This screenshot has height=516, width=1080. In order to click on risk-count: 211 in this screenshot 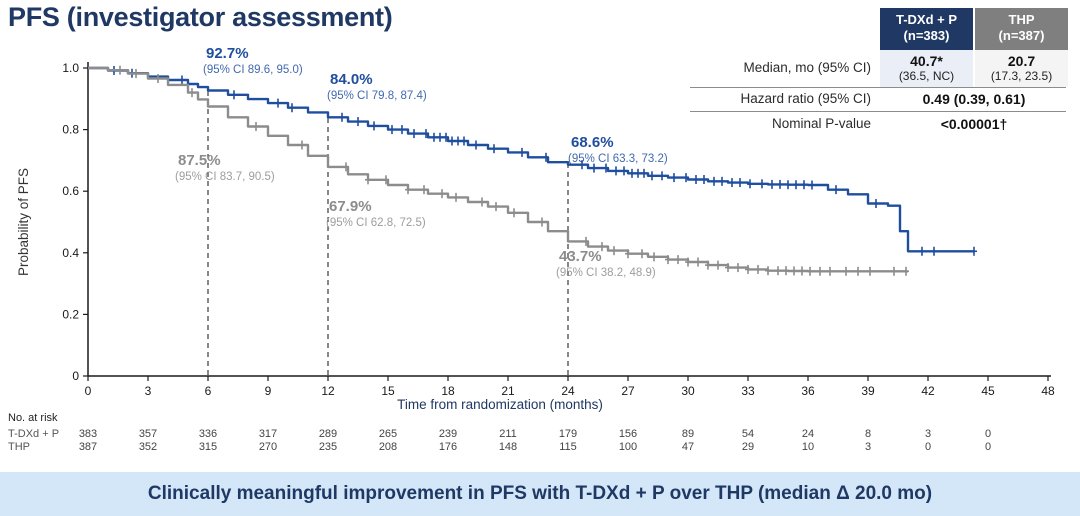, I will do `click(508, 434)`.